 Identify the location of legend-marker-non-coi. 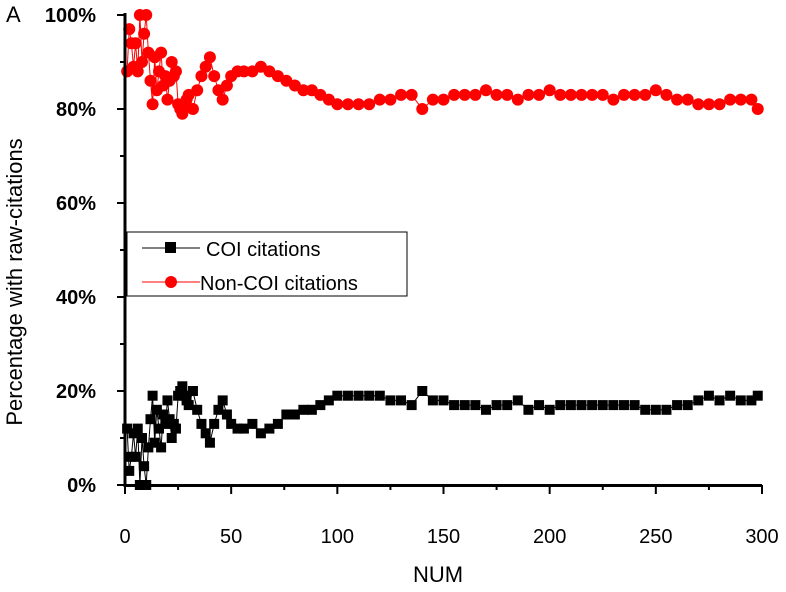
(171, 282).